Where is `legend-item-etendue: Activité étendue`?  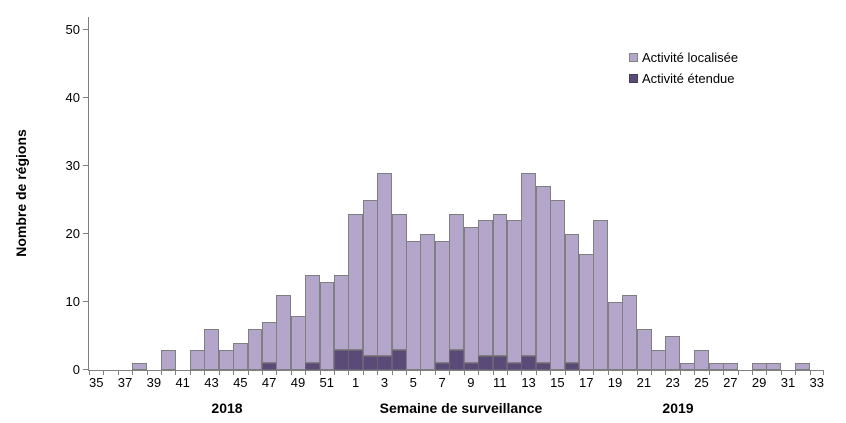
legend-item-etendue: Activité étendue is located at coordinates (683, 78).